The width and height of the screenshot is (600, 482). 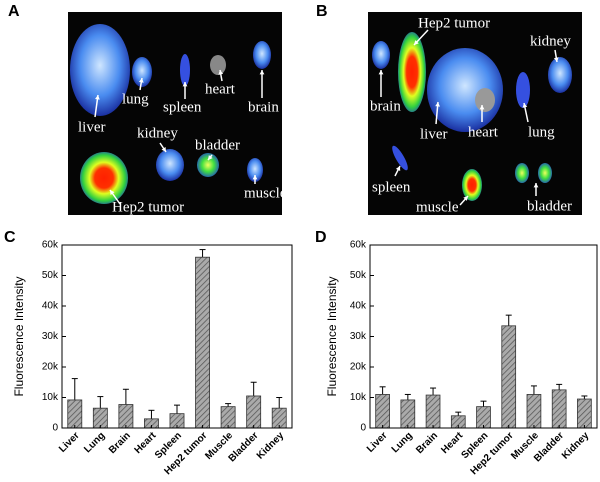 I want to click on panel-label: A, so click(x=14, y=11).